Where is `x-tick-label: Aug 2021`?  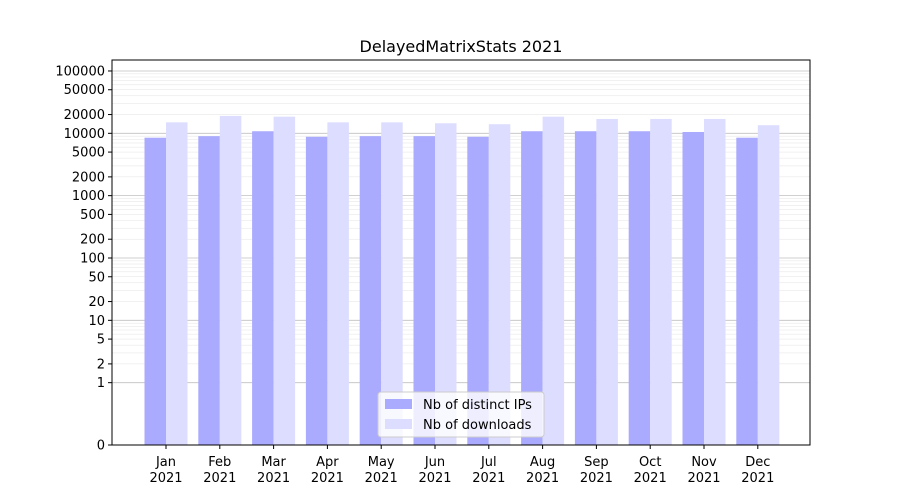 x-tick-label: Aug 2021 is located at coordinates (542, 470).